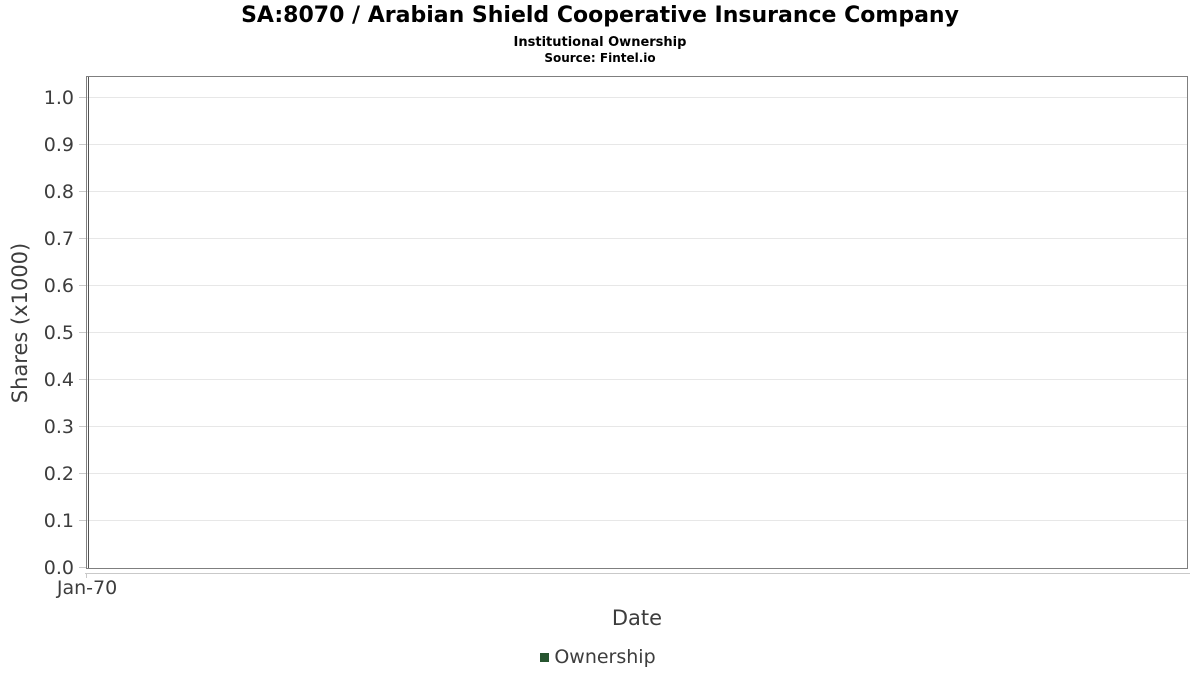 The image size is (1200, 675). I want to click on chart-source: Source: Fintel.io, so click(600, 58).